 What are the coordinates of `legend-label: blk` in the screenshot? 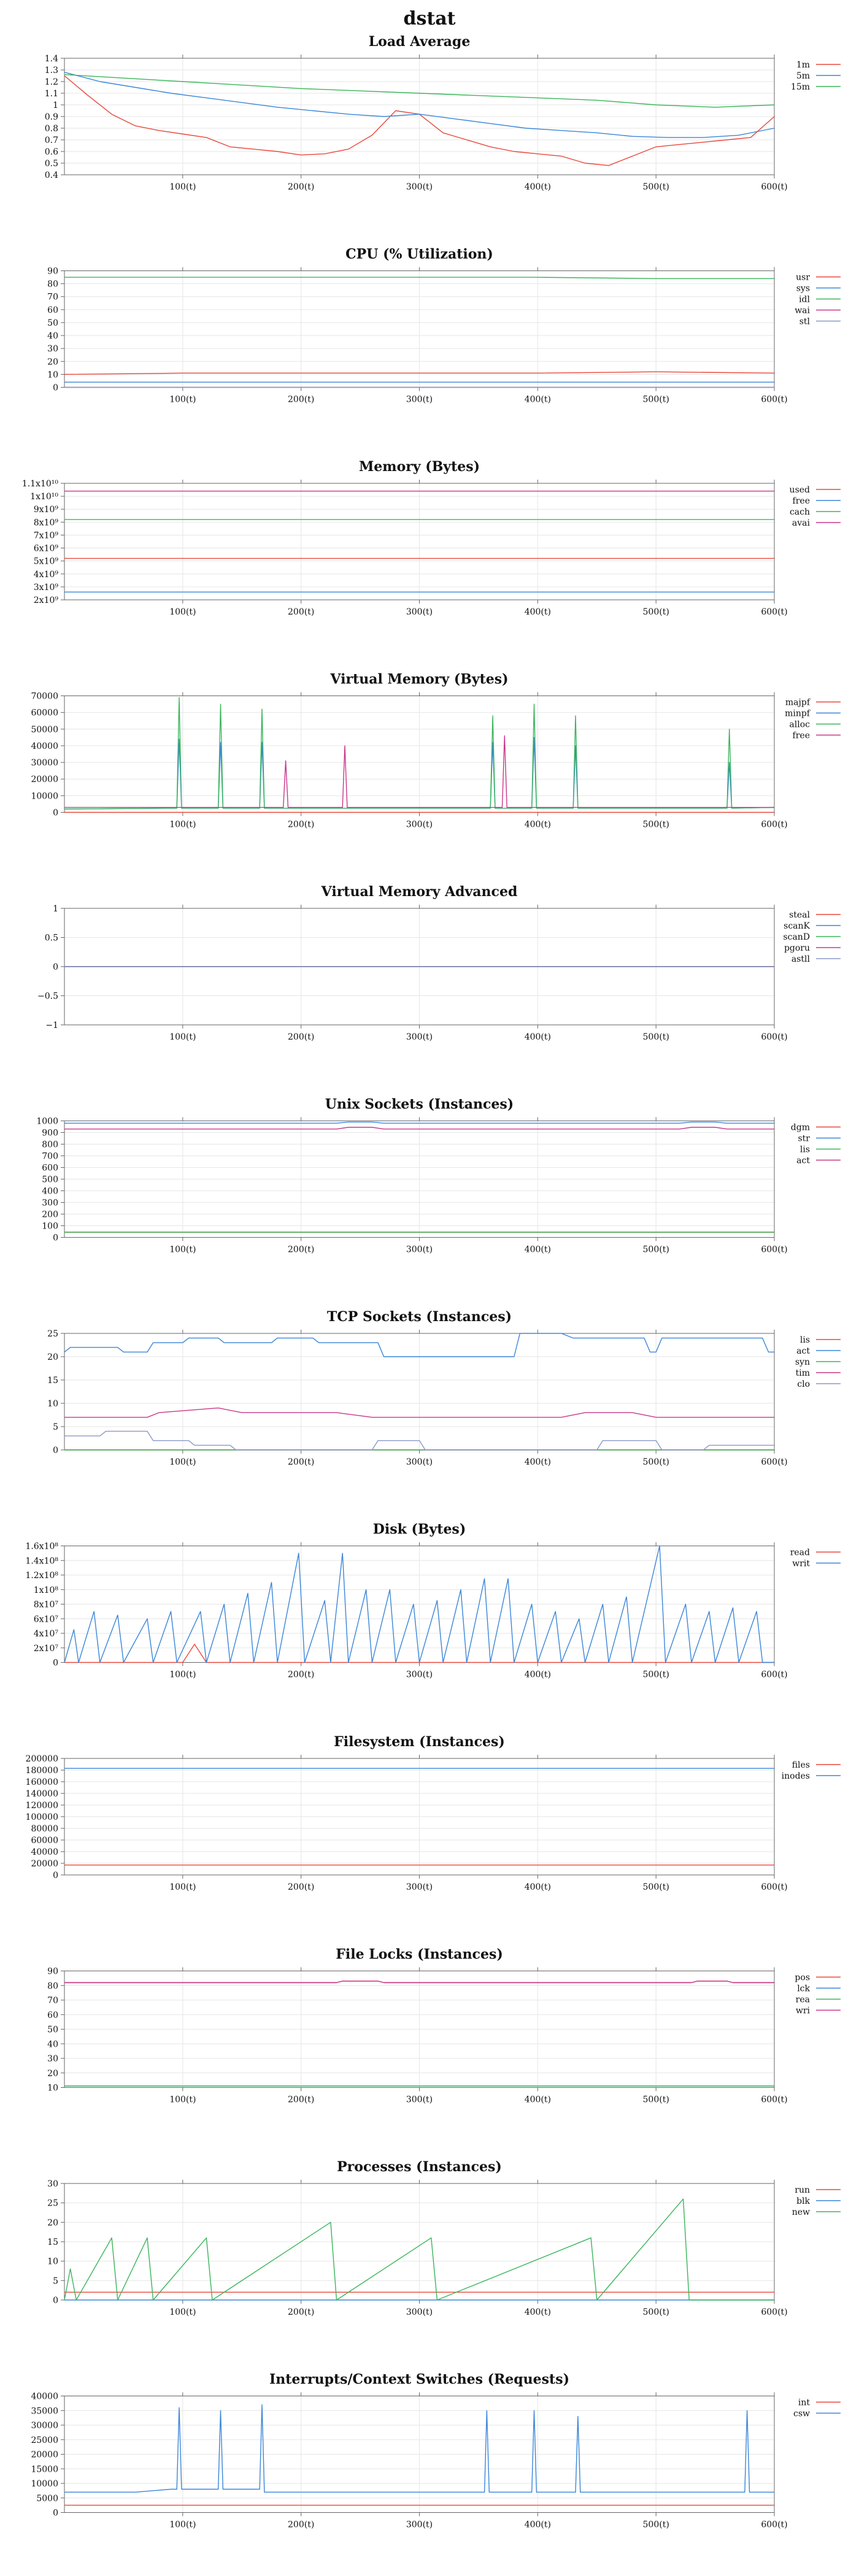 It's located at (803, 2201).